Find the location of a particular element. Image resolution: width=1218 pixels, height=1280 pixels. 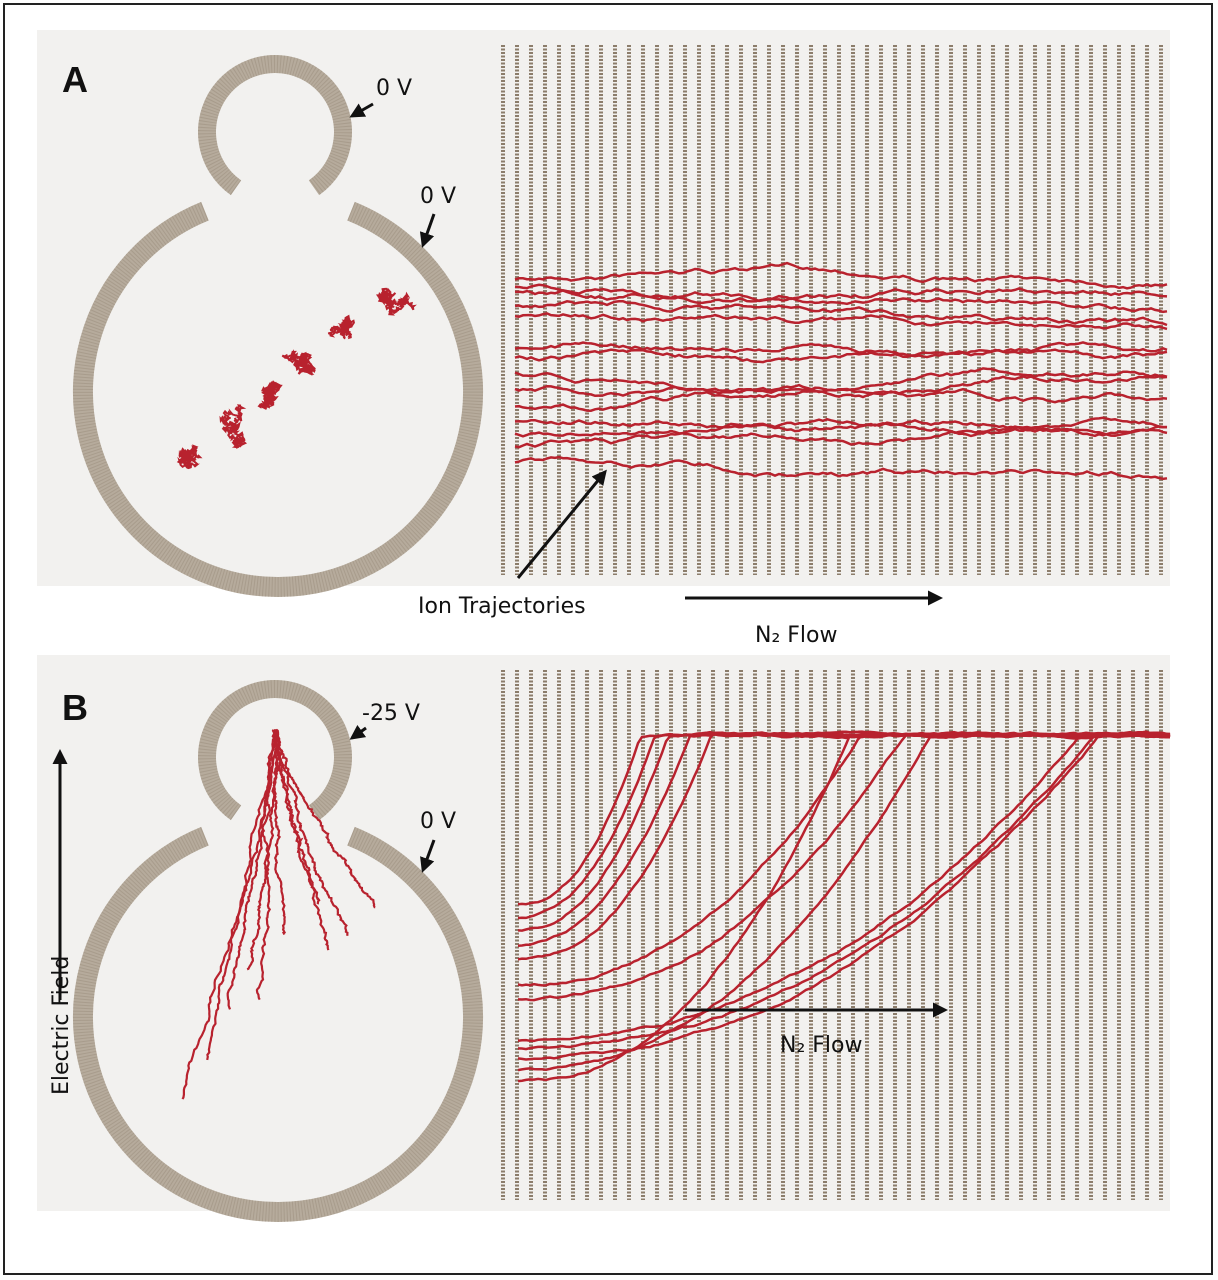

panel-label: A is located at coordinates (75, 79).